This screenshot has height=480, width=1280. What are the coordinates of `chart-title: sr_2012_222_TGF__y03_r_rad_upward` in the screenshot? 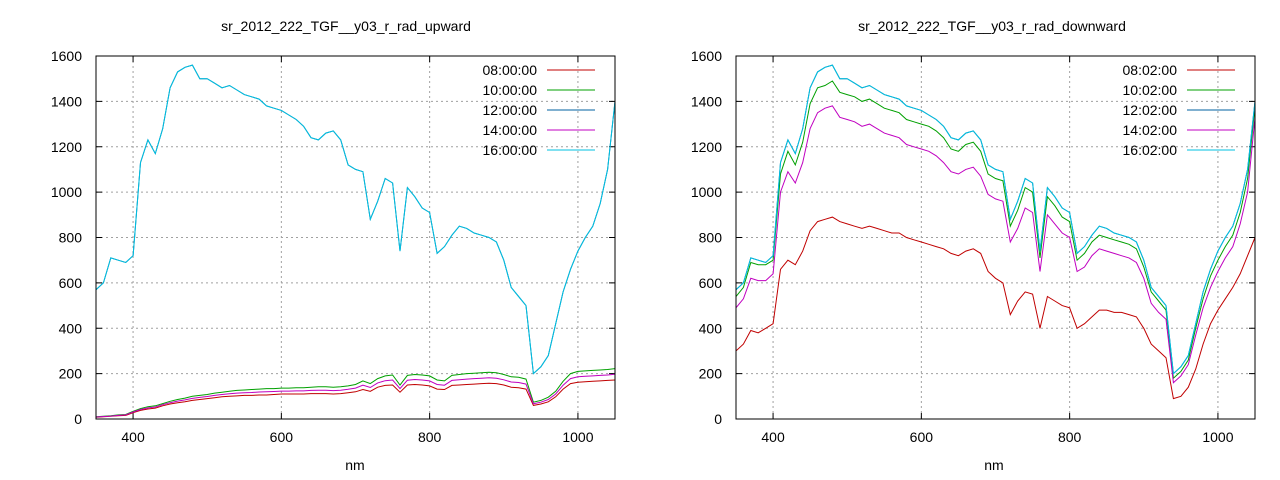 It's located at (346, 26).